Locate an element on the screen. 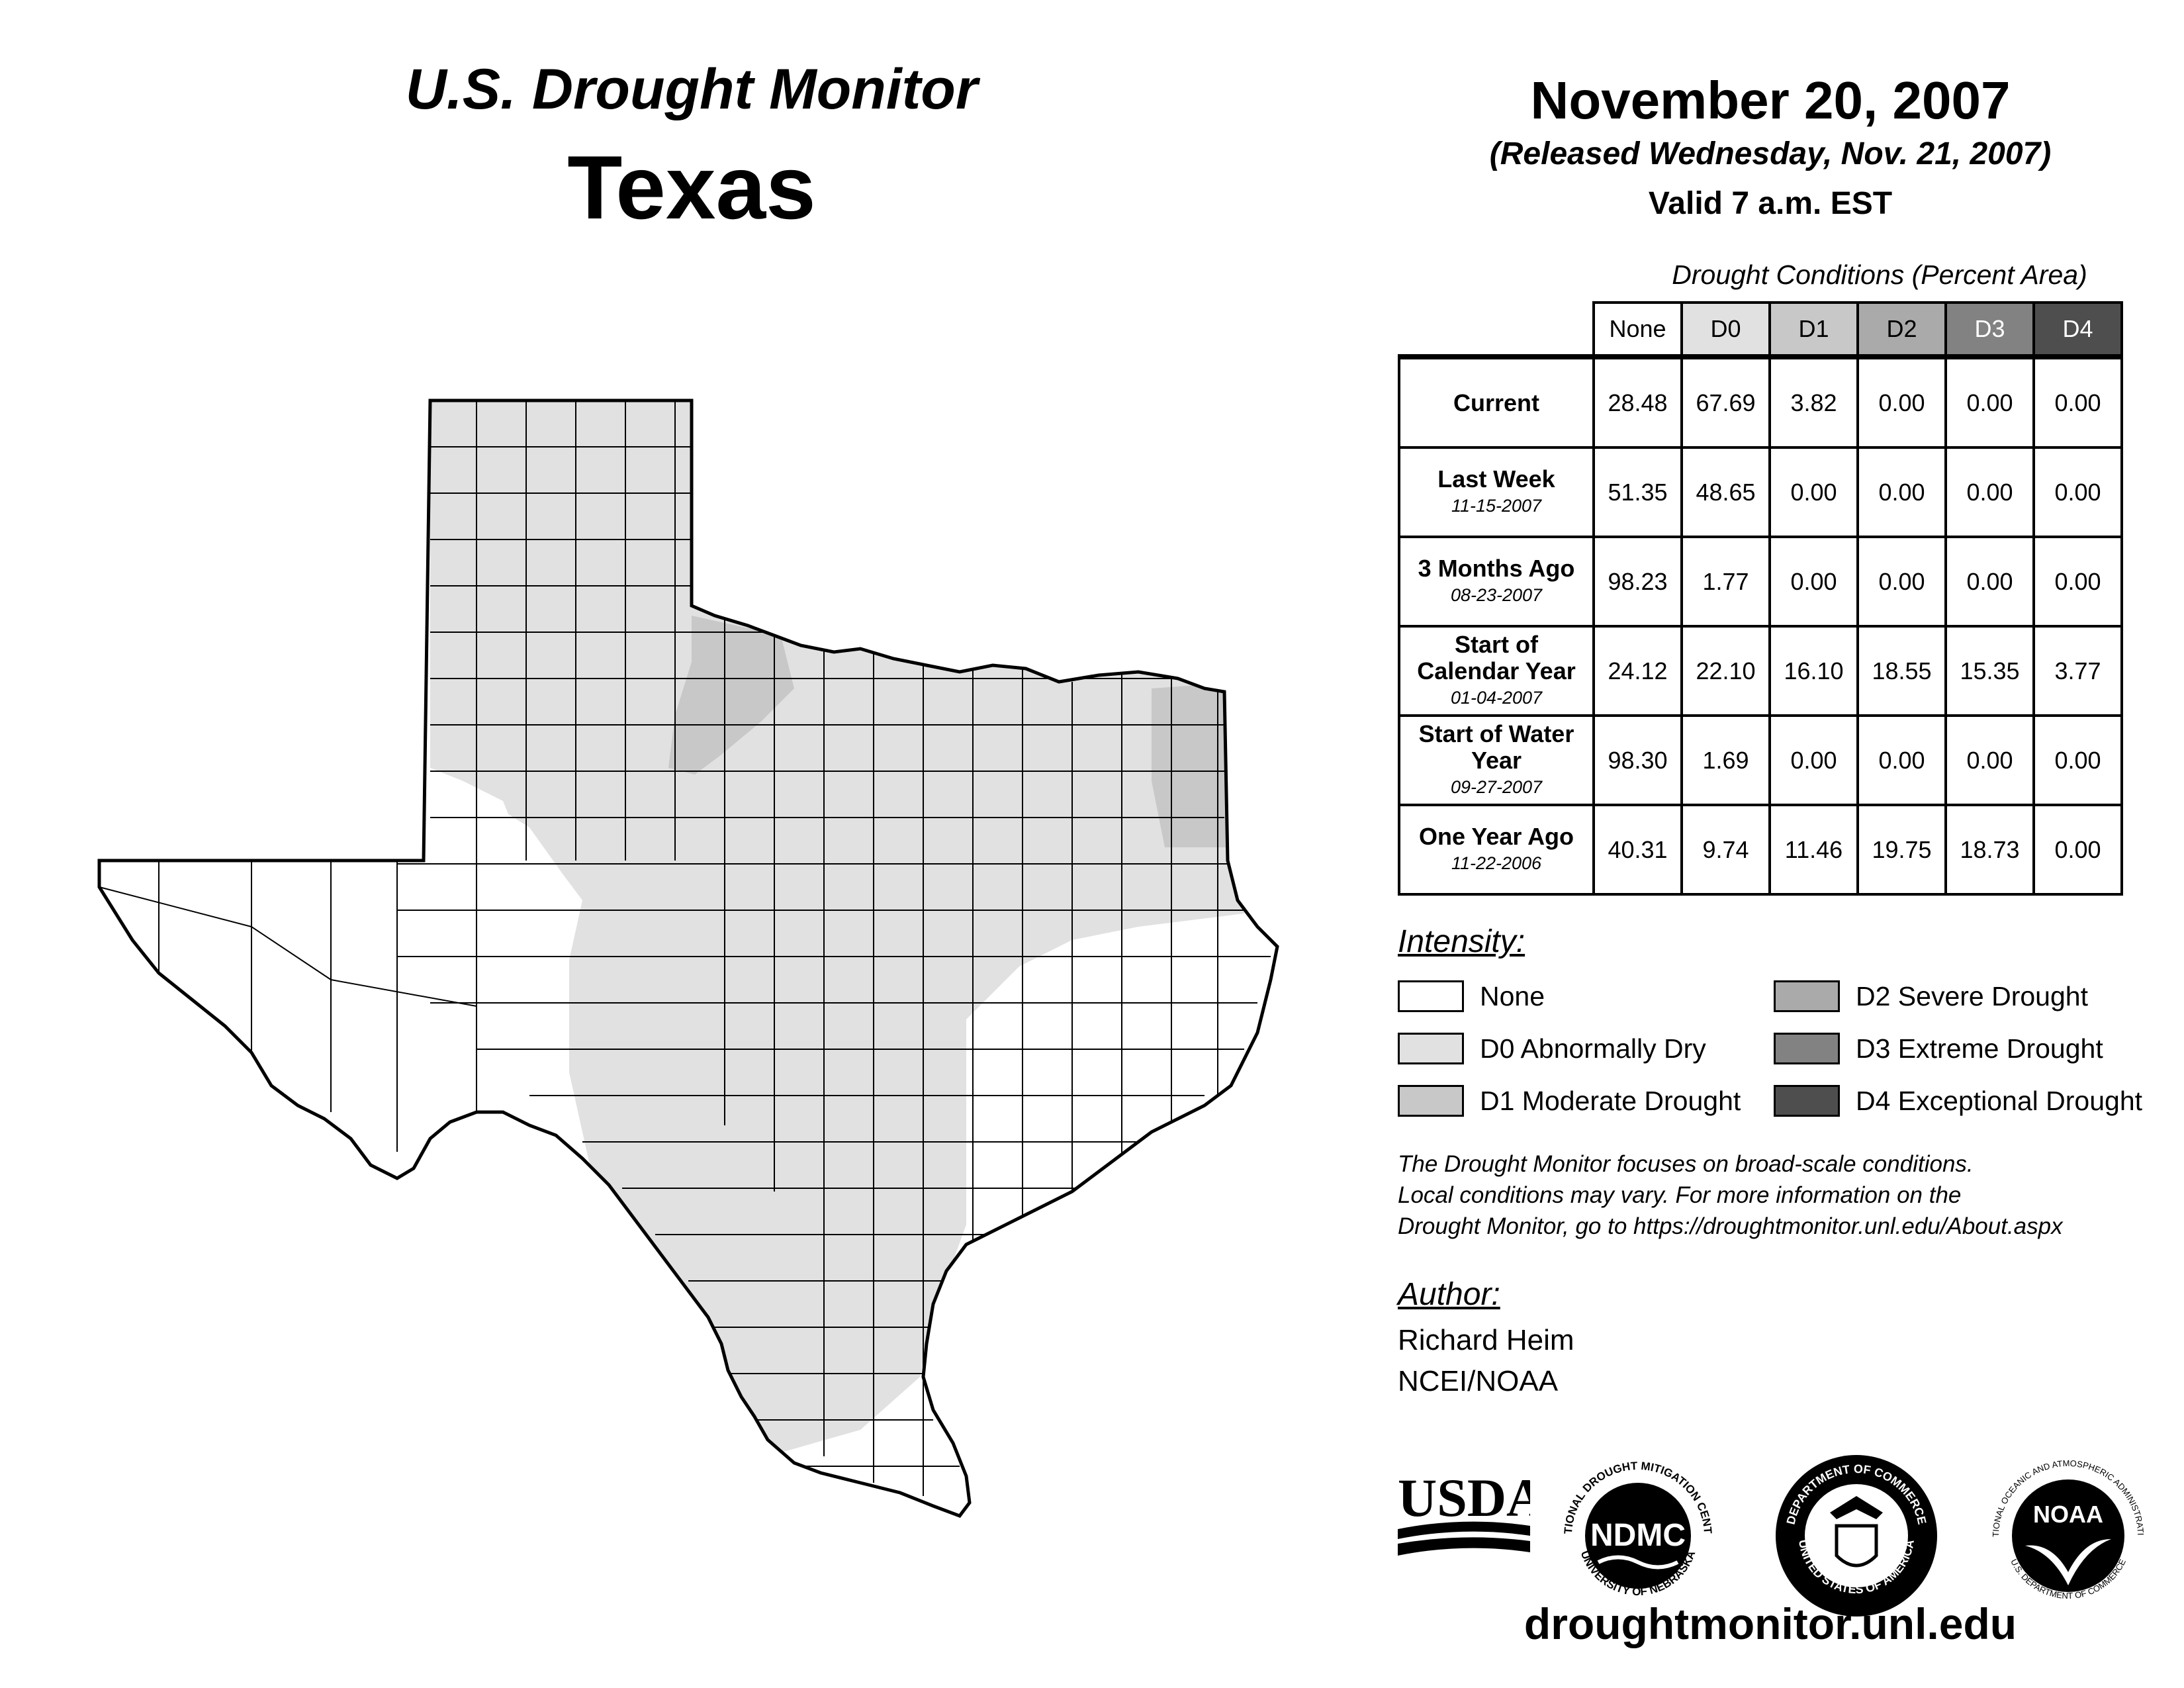 The width and height of the screenshot is (2184, 1688). table-cell: 15.35 is located at coordinates (1989, 671).